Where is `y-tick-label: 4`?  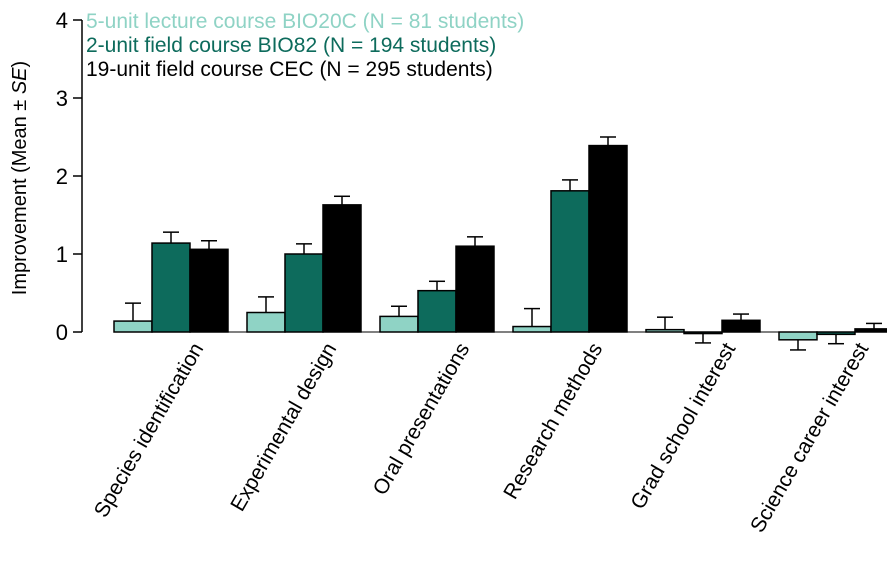
y-tick-label: 4 is located at coordinates (62, 20).